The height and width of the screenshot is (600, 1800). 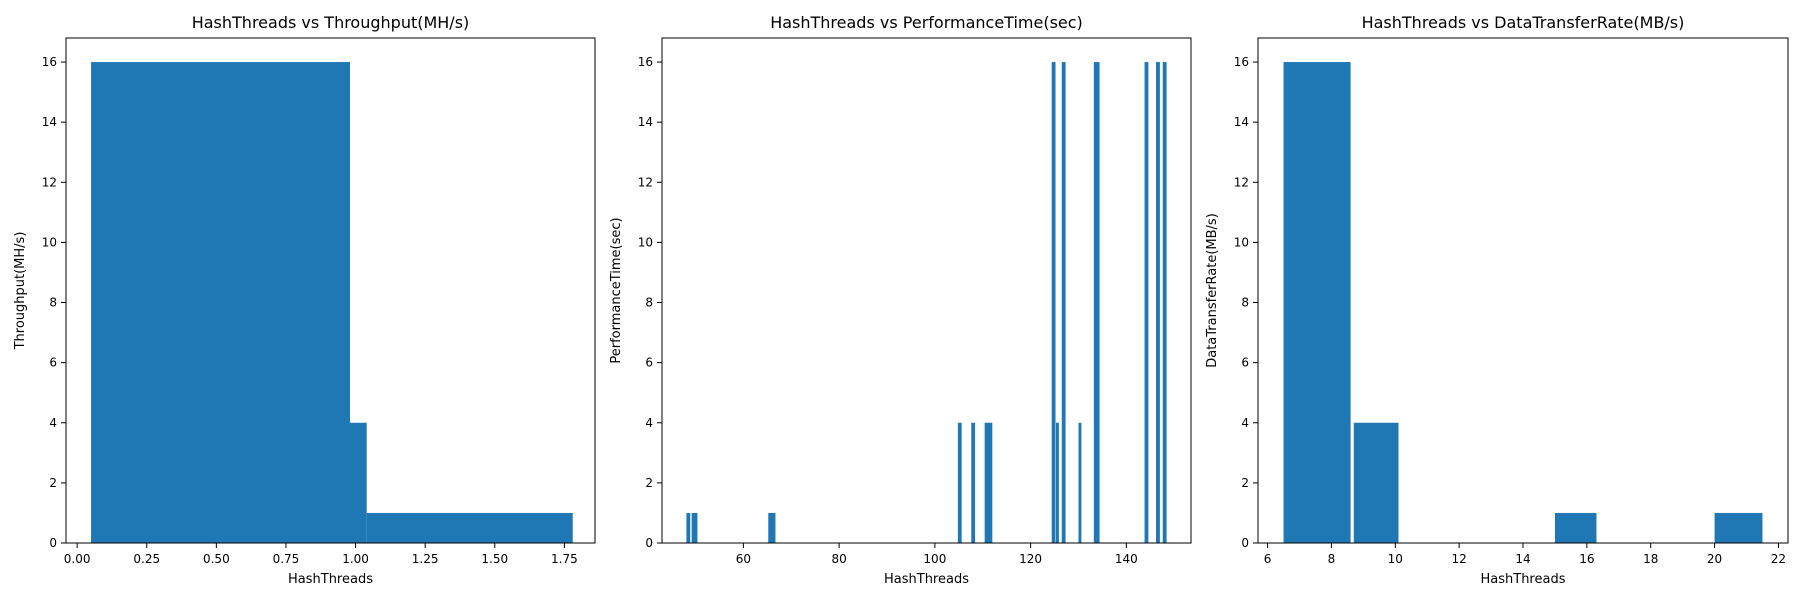 I want to click on x-tick-label: 1.50, so click(x=494, y=559).